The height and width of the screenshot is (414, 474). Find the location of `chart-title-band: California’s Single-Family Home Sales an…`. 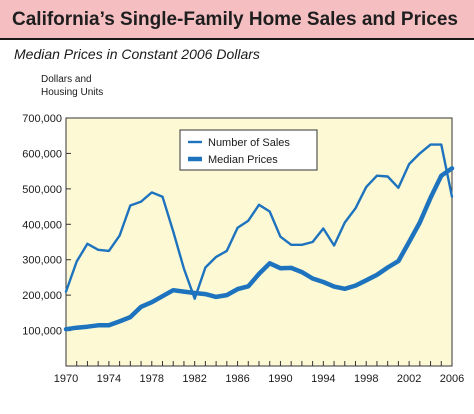

chart-title-band: California’s Single-Family Home Sales an… is located at coordinates (237, 19).